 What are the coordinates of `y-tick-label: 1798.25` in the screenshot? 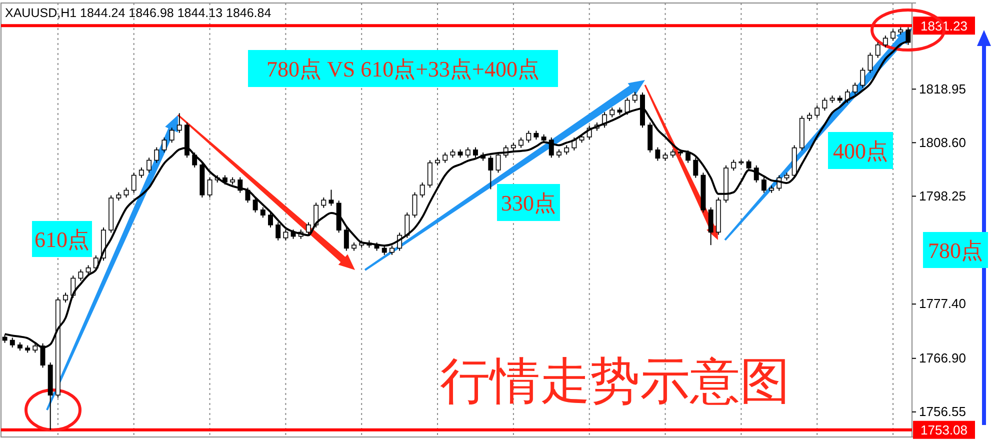 It's located at (942, 196).